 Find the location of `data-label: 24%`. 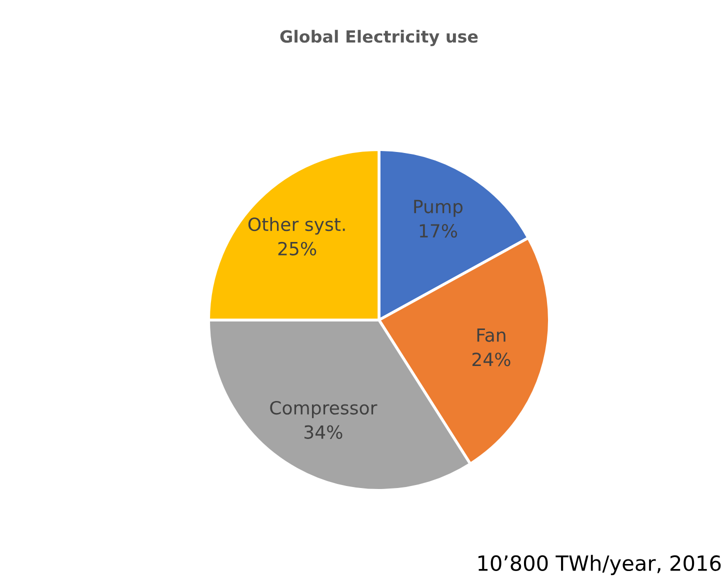

data-label: 24% is located at coordinates (491, 359).